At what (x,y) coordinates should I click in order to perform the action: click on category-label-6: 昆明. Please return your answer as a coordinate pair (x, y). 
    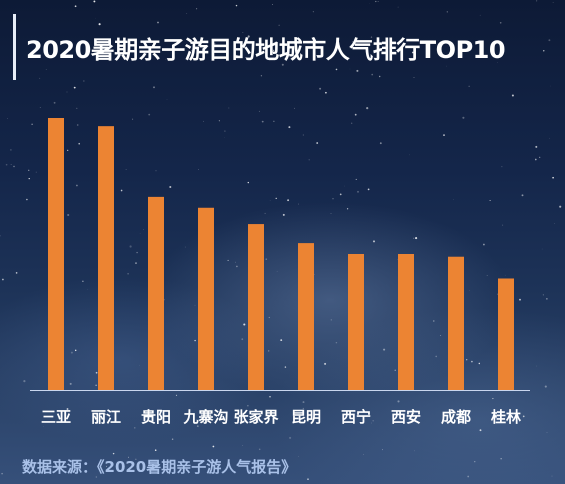
    Looking at the image, I should click on (306, 417).